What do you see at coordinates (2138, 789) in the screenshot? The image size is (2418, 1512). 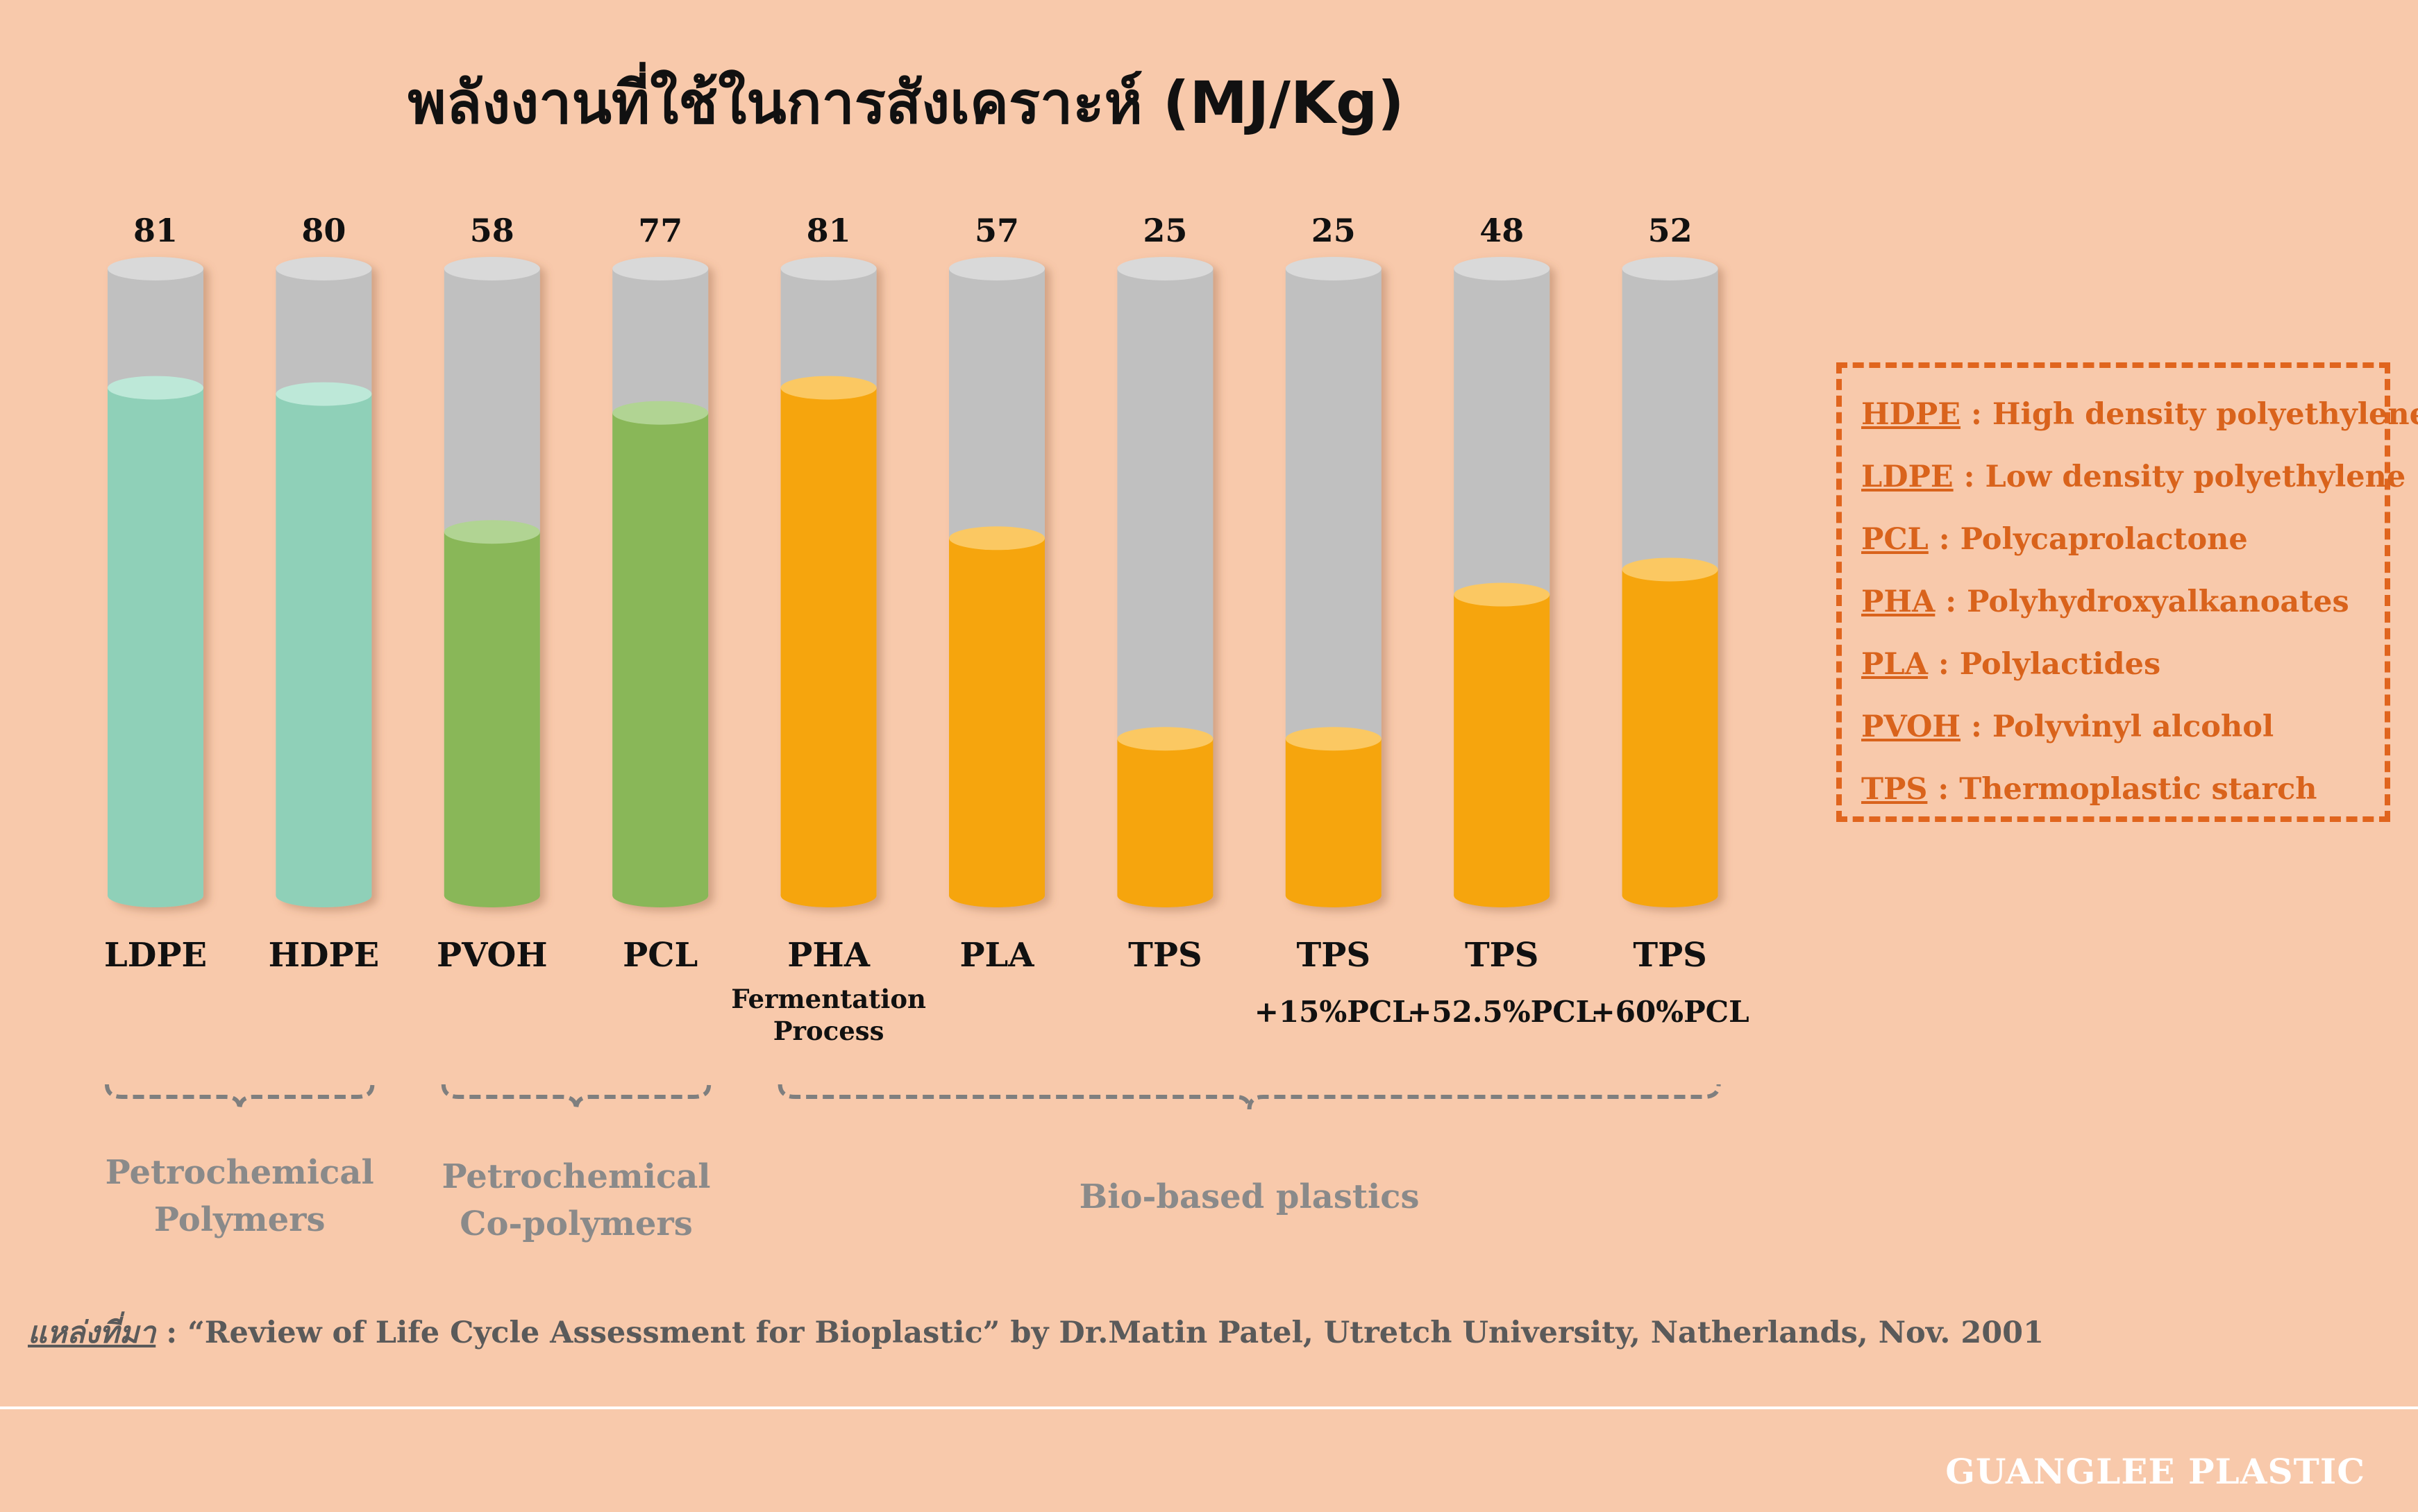 I see `legend-desc: Thermoplastic starch` at bounding box center [2138, 789].